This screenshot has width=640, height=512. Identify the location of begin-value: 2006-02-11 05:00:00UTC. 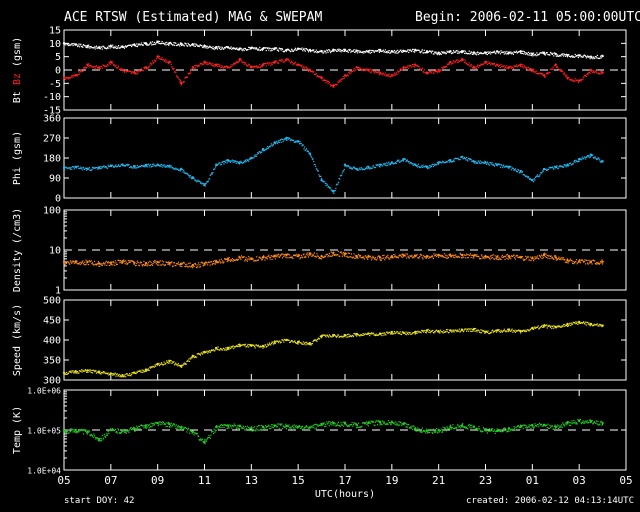
(554, 17).